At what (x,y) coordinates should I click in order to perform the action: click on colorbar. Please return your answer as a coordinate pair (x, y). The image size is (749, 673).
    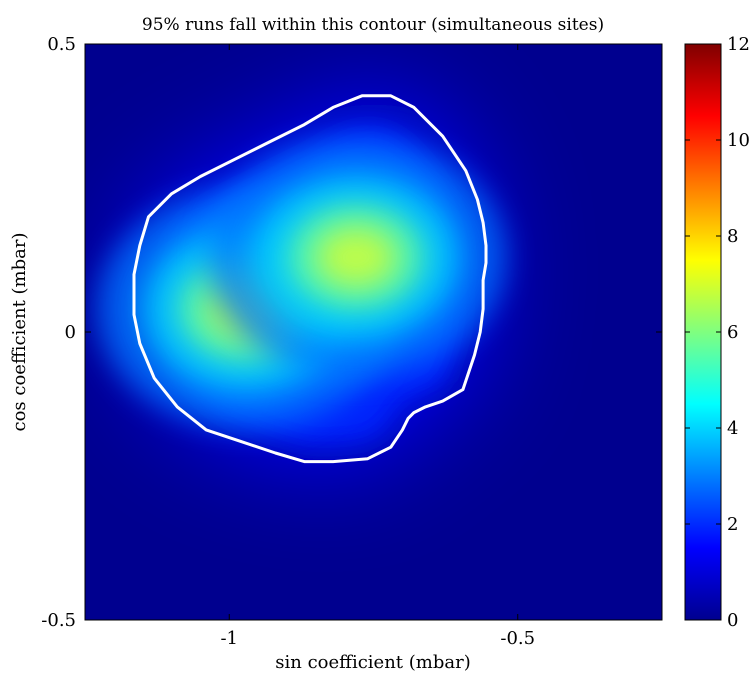
    Looking at the image, I should click on (703, 332).